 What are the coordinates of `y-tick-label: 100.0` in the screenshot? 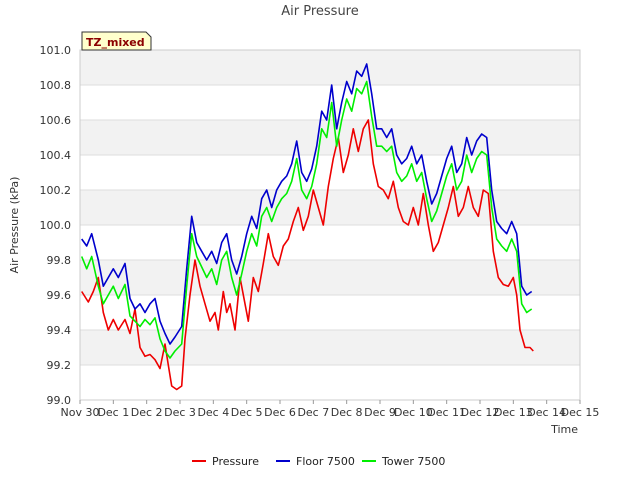 It's located at (56, 225).